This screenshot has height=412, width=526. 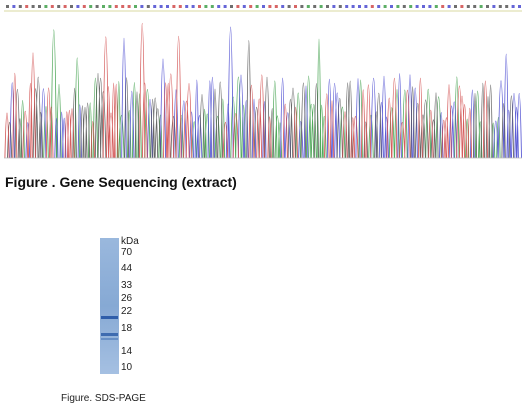 I want to click on gel-band-faint, so click(x=109, y=339).